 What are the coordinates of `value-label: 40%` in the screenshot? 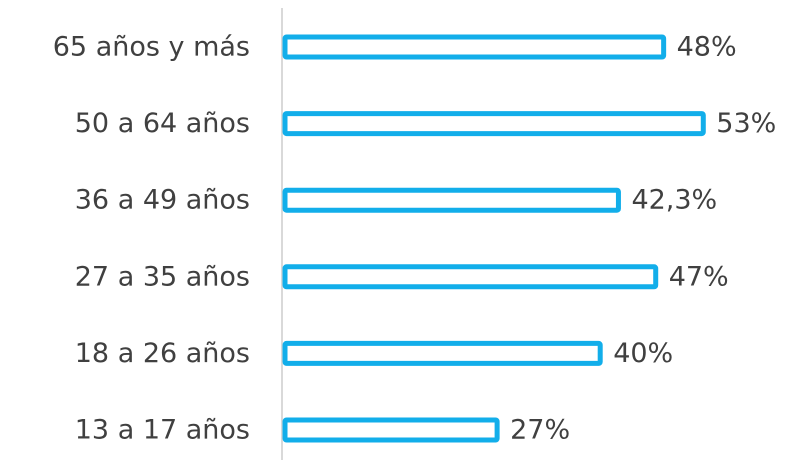 It's located at (643, 353).